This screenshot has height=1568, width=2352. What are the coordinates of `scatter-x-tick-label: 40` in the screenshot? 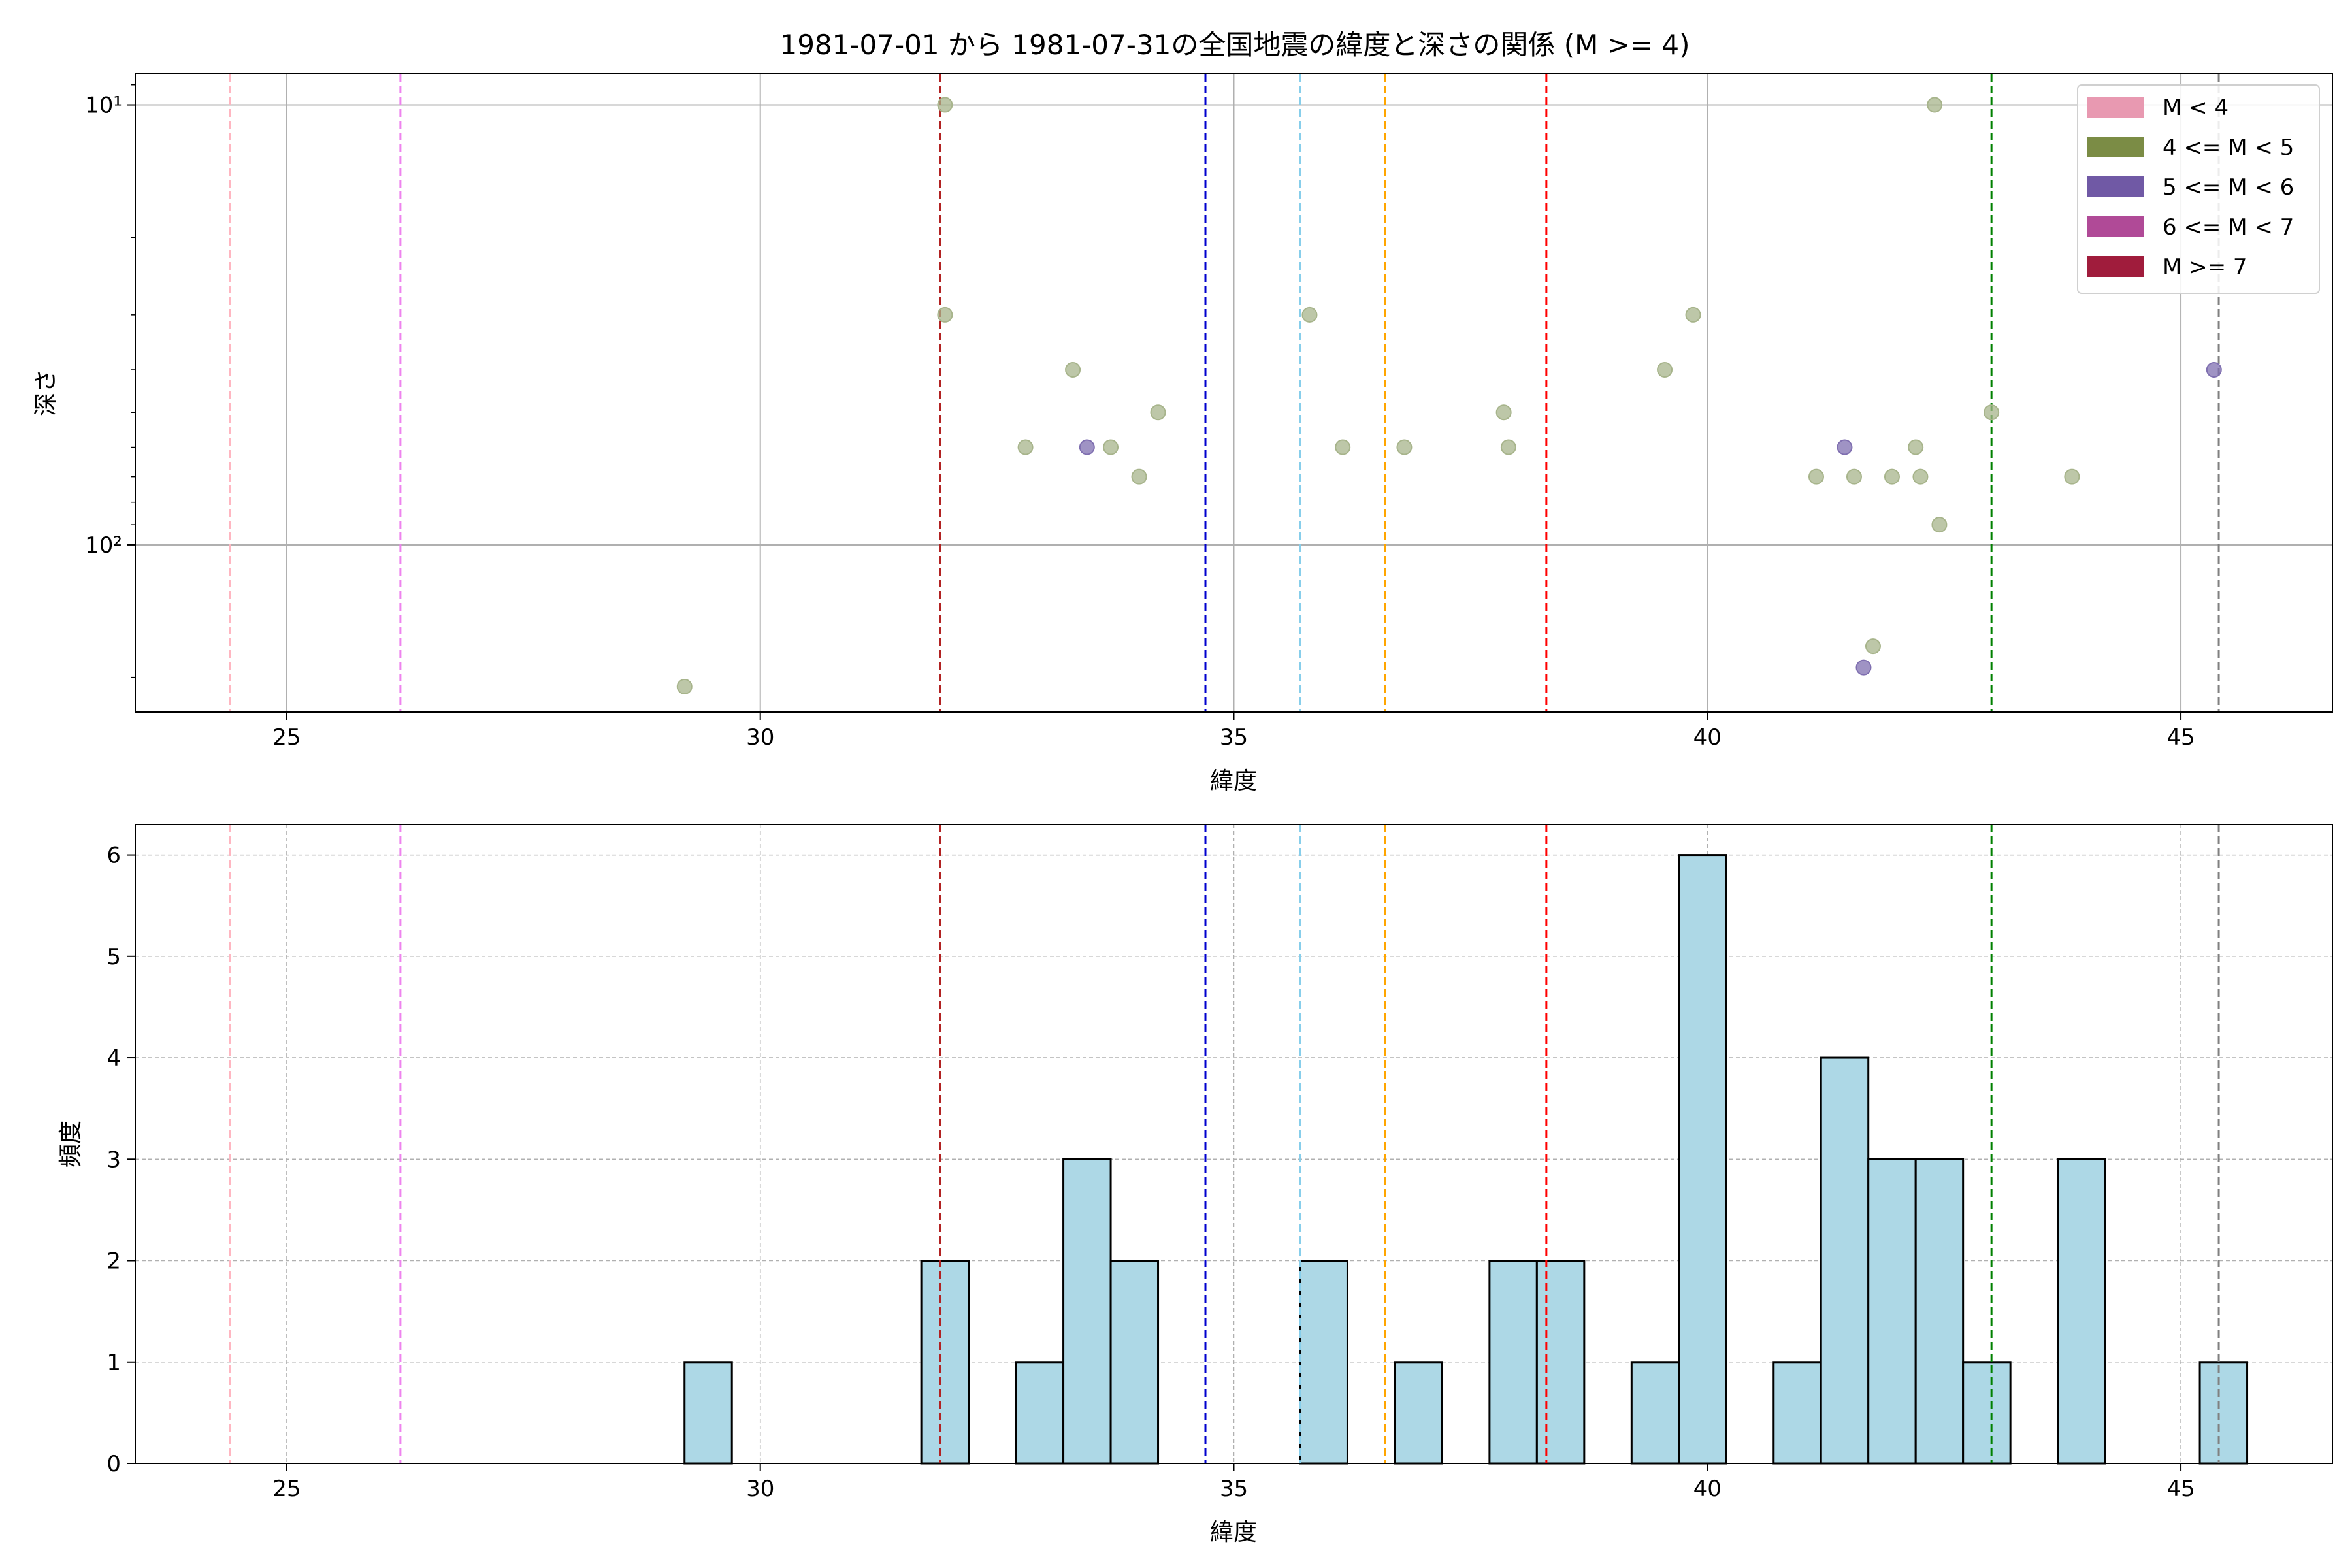 It's located at (1707, 738).